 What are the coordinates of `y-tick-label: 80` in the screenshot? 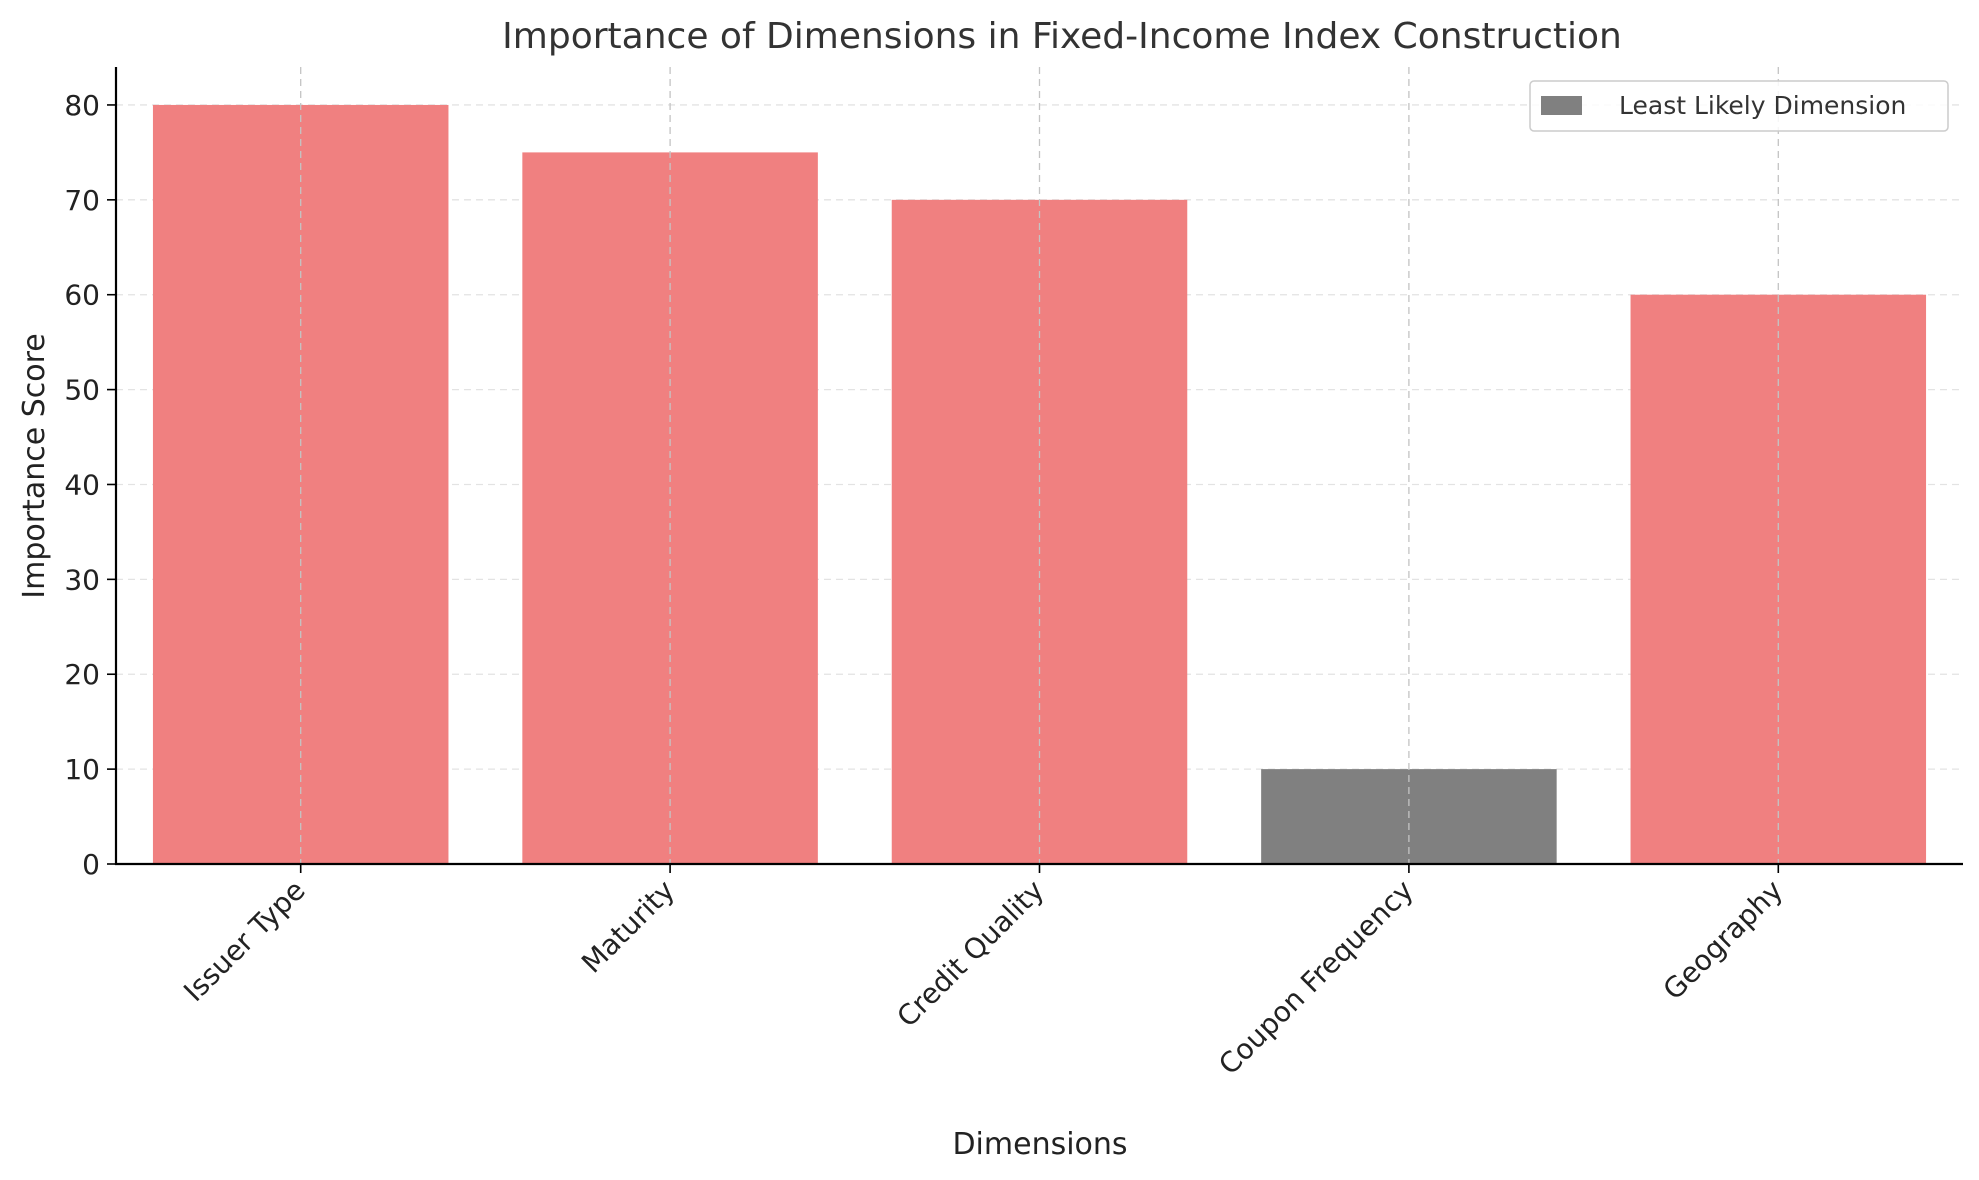 It's located at (82, 105).